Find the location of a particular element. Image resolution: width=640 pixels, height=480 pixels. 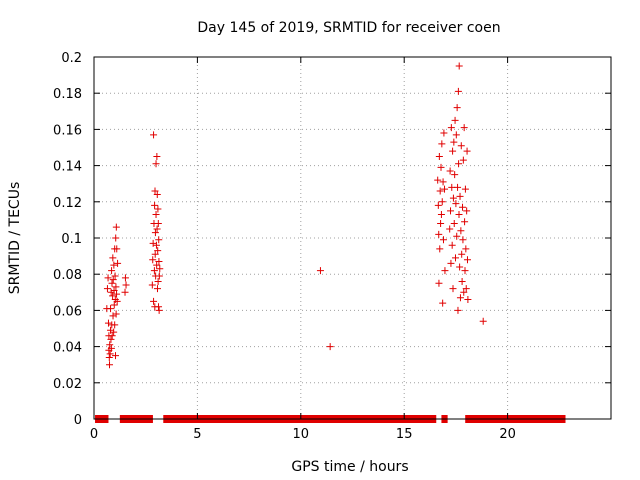

y-tick-label: 0.06 is located at coordinates (67, 311).